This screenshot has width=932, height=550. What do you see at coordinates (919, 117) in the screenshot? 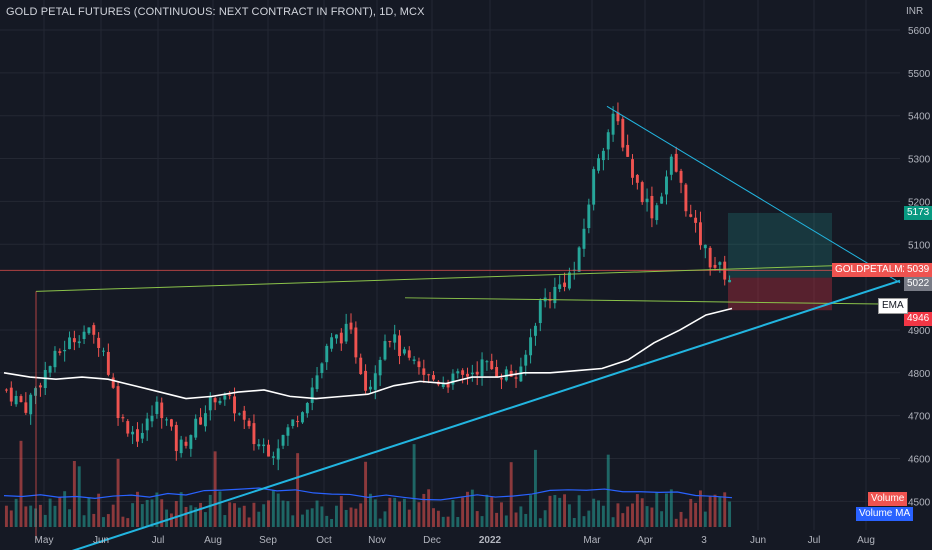
I see `y-tick-label: 5400` at bounding box center [919, 117].